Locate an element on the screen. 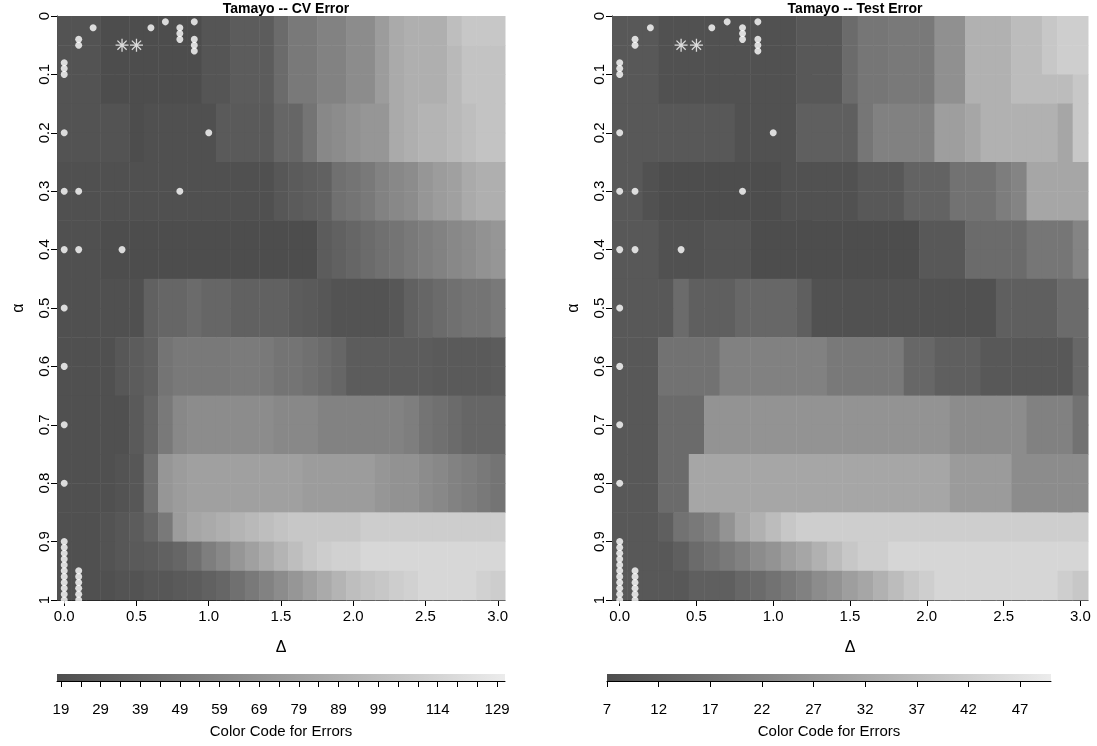  color-bar-label: 12 is located at coordinates (658, 708).